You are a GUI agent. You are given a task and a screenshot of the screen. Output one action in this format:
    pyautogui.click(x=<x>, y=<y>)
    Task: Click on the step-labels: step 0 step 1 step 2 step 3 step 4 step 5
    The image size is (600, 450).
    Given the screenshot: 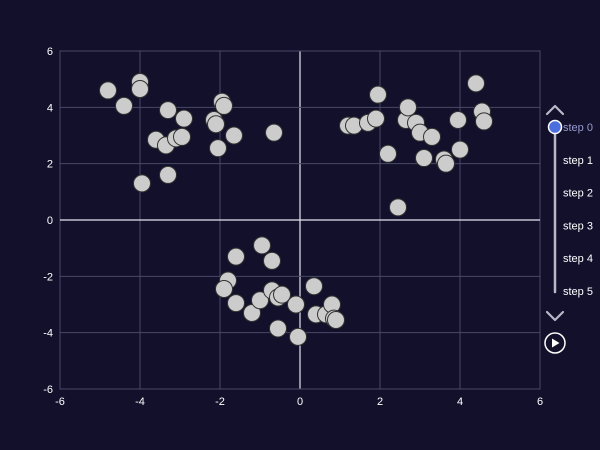 What is the action you would take?
    pyautogui.click(x=578, y=210)
    